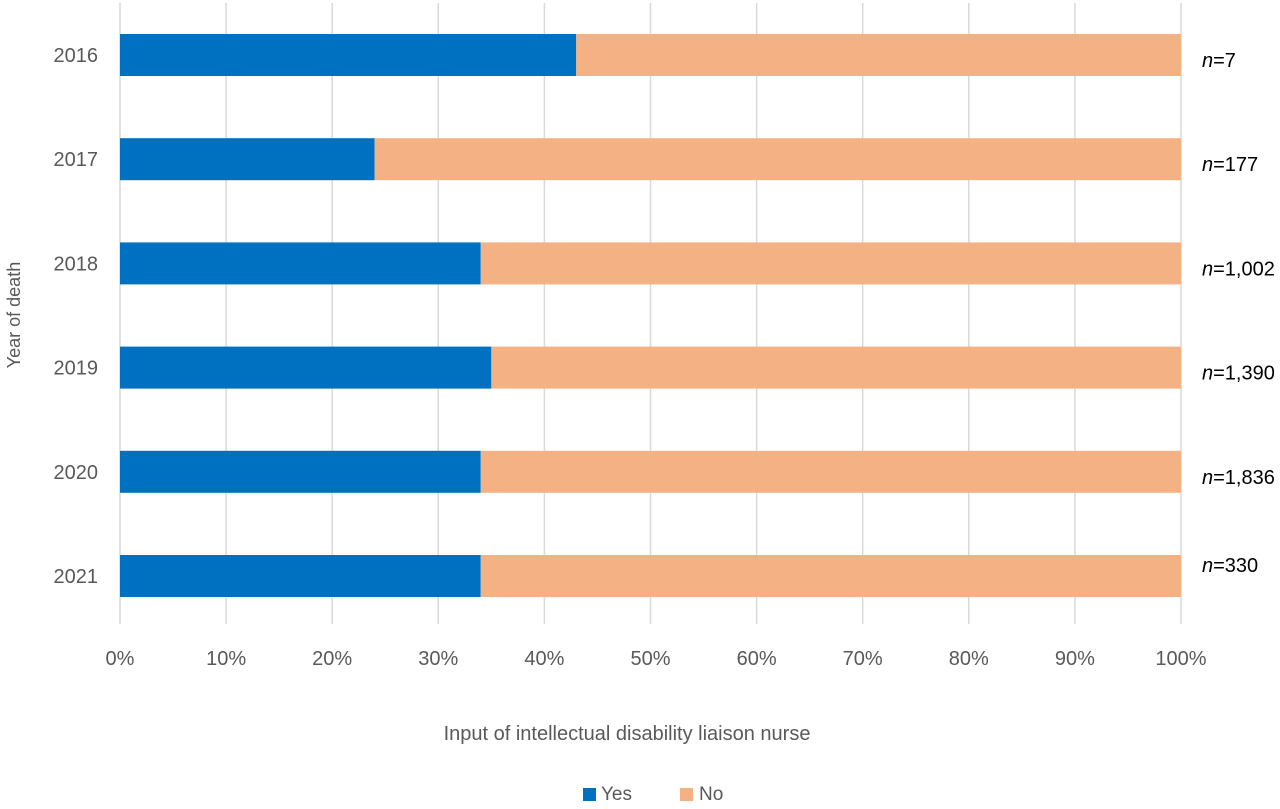 Image resolution: width=1280 pixels, height=809 pixels. What do you see at coordinates (76, 160) in the screenshot?
I see `y-tick-label: 2017` at bounding box center [76, 160].